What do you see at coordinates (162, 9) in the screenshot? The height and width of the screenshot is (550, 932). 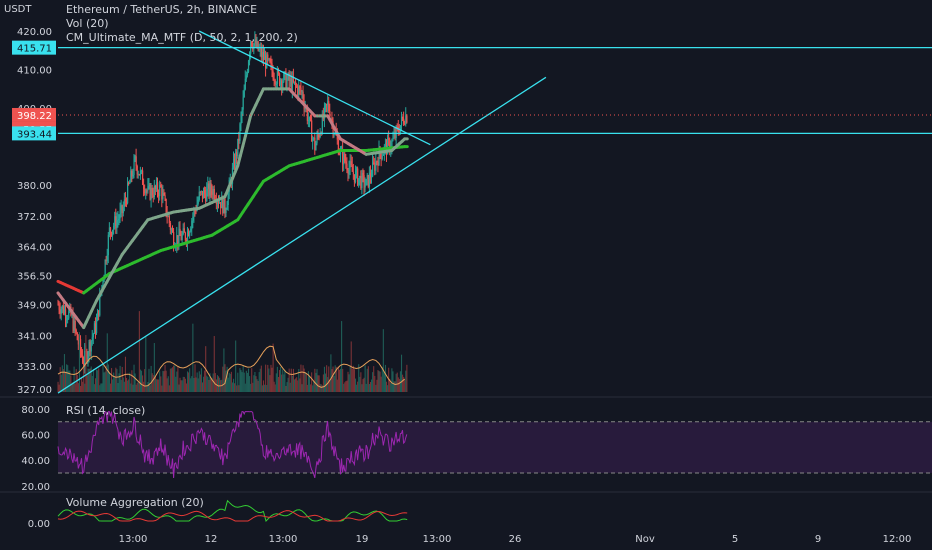 I see `symbol-title: Ethereum / TetherUS, 2h, BINANCE` at bounding box center [162, 9].